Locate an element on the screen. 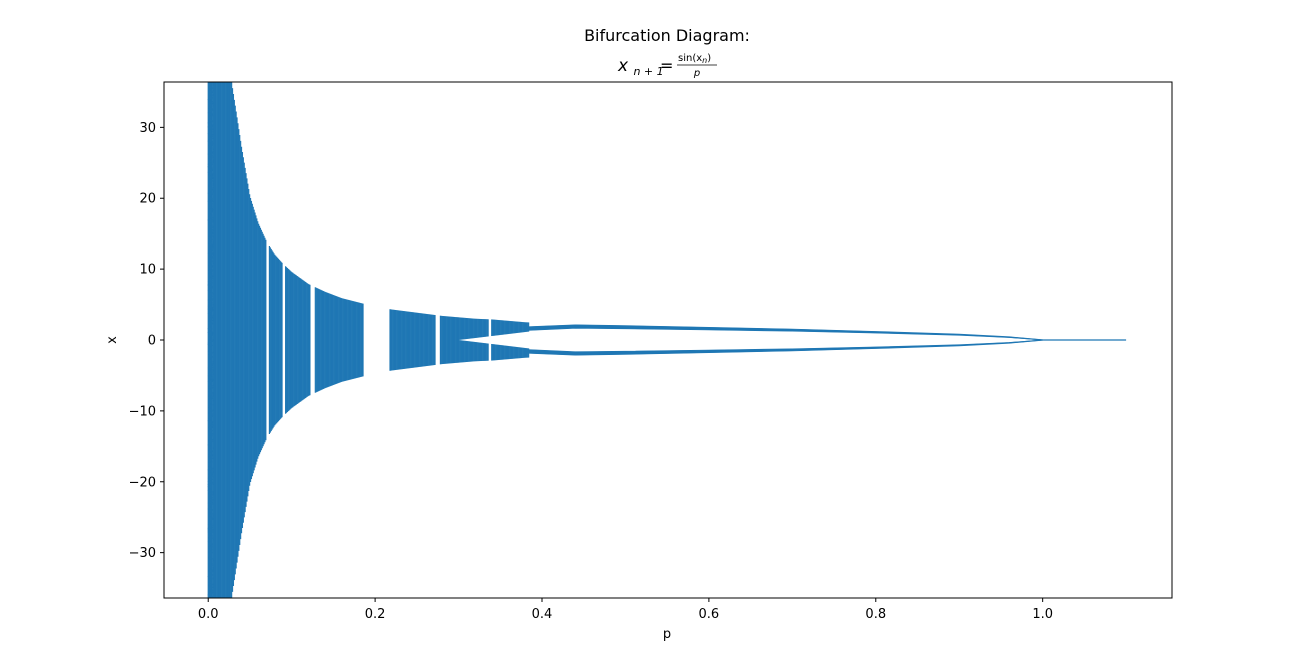 The width and height of the screenshot is (1302, 672). y-axis-label: x is located at coordinates (112, 340).